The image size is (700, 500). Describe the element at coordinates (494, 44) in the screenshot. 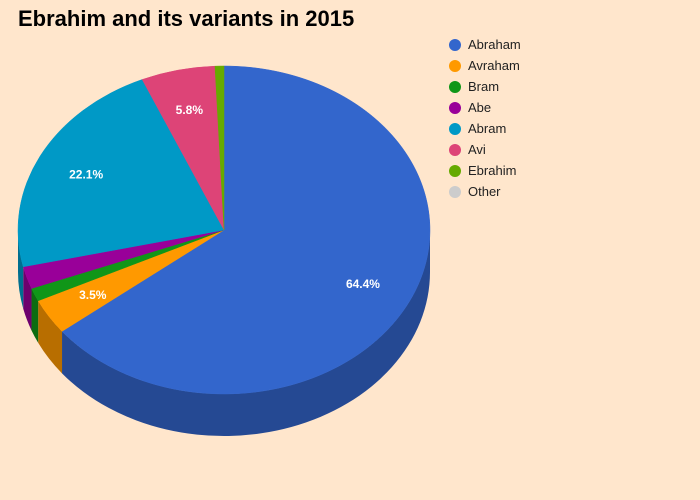

I see `legend-label-abraham: Abraham` at that location.